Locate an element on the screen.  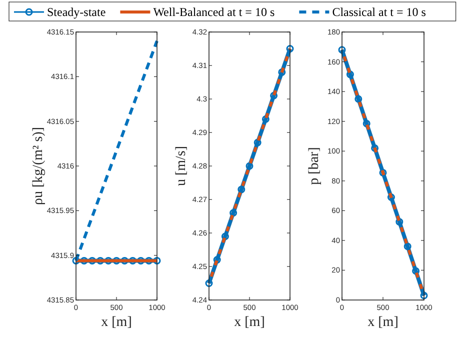
legend-label: Well-Balanced at t = 10 s is located at coordinates (214, 12).